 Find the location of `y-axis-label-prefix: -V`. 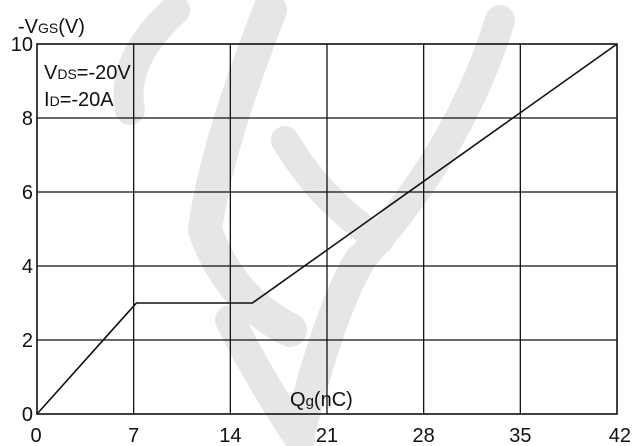

y-axis-label-prefix: -V is located at coordinates (28, 27).